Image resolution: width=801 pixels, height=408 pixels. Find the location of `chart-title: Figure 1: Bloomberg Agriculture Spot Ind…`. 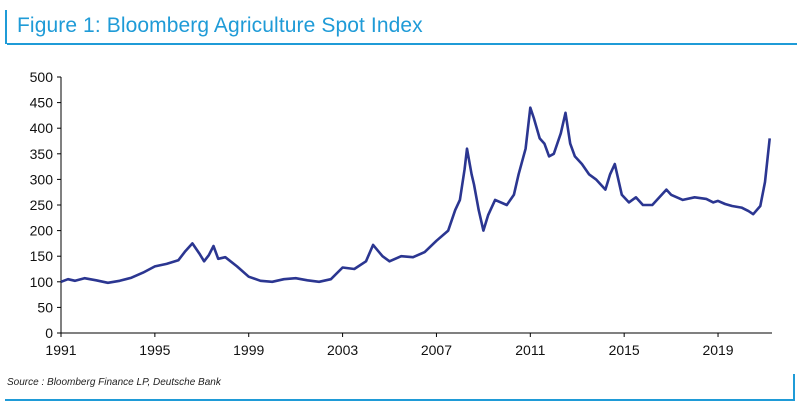

chart-title: Figure 1: Bloomberg Agriculture Spot Ind… is located at coordinates (220, 25).